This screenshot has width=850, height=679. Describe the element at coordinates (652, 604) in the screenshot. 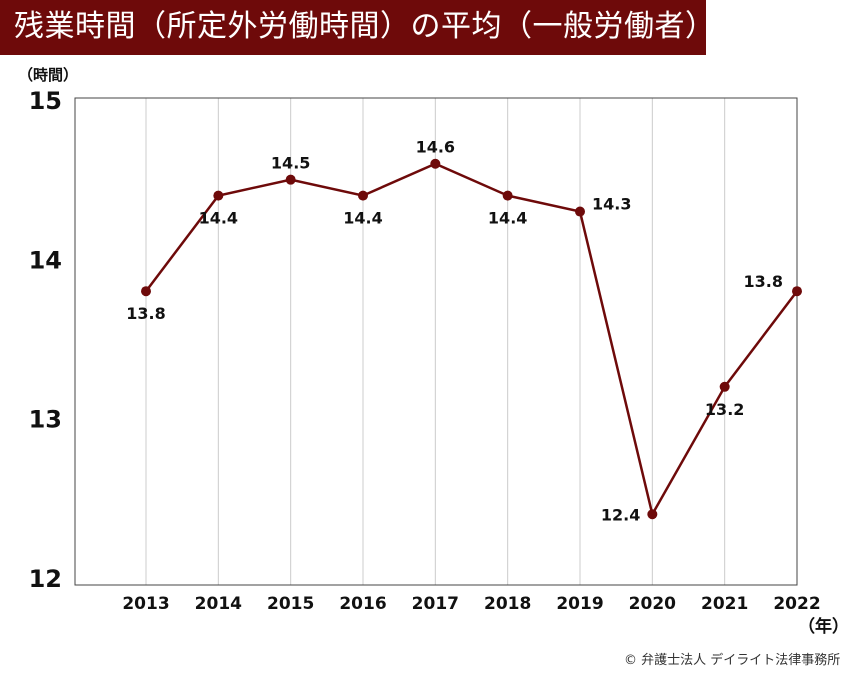

I see `x-tick-label: 2020` at that location.